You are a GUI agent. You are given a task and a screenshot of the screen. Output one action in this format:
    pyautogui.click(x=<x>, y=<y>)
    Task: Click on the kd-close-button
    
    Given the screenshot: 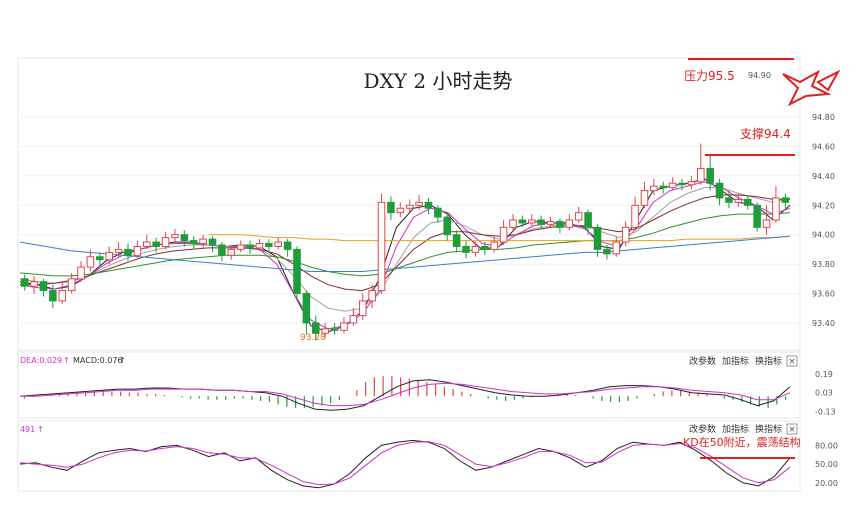 What is the action you would take?
    pyautogui.click(x=792, y=429)
    